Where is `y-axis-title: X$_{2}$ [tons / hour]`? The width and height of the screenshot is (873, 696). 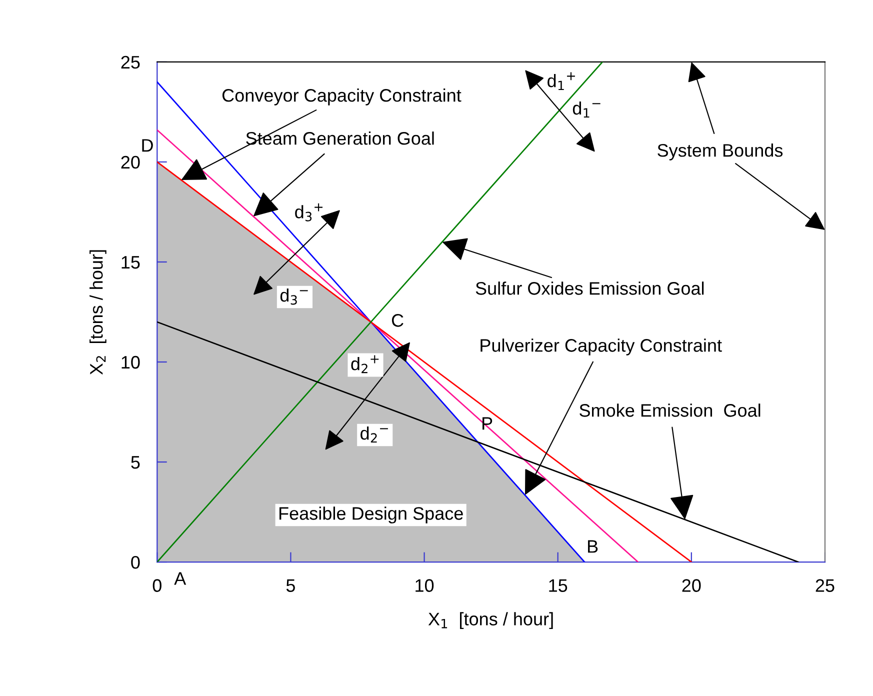 y-axis-title: X$_{2}$ [tons / hour] is located at coordinates (98, 312).